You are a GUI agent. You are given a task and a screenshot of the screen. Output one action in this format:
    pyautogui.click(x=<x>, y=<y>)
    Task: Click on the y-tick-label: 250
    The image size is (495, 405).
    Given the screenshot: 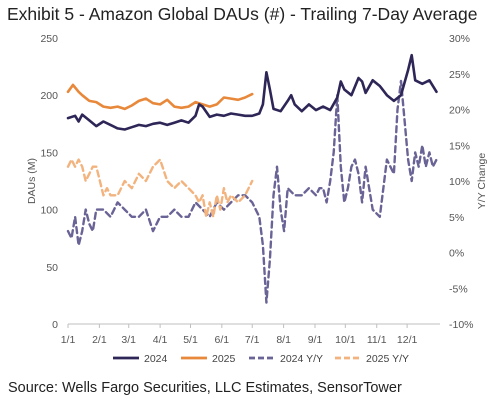 What is the action you would take?
    pyautogui.click(x=49, y=39)
    